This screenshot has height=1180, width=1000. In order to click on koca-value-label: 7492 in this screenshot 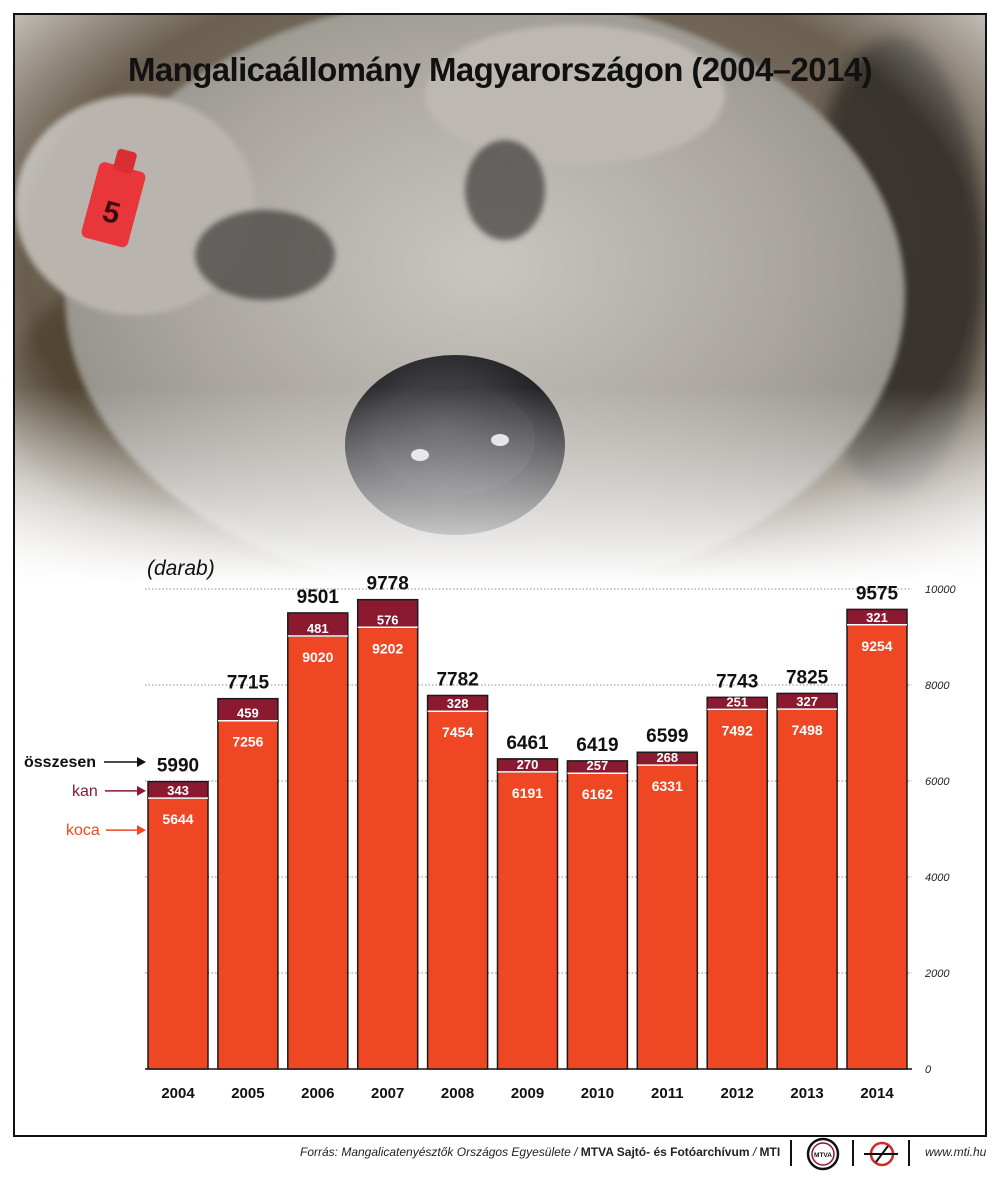, I will do `click(737, 730)`.